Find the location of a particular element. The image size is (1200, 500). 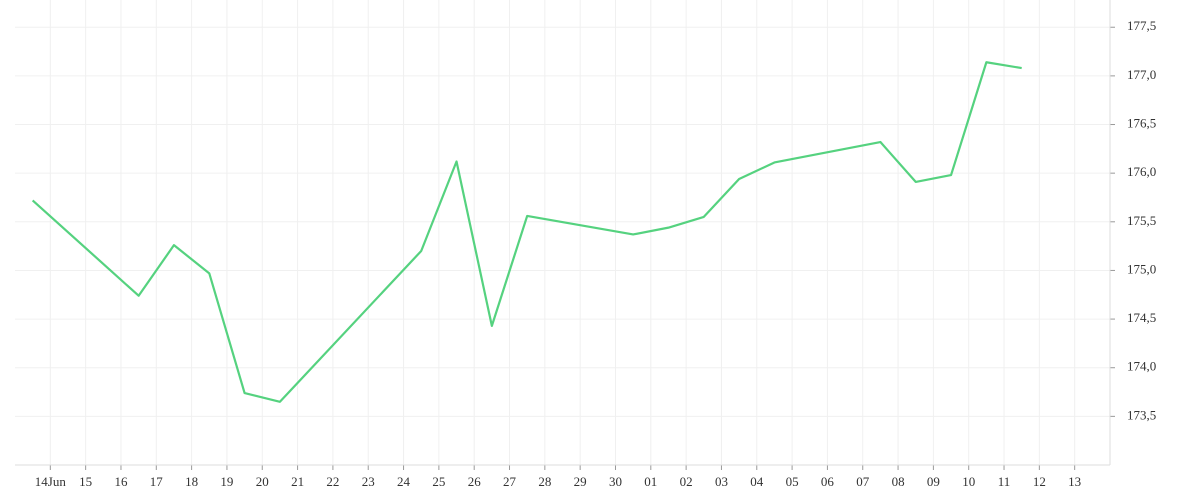

x-tick-label: 20 is located at coordinates (262, 481).